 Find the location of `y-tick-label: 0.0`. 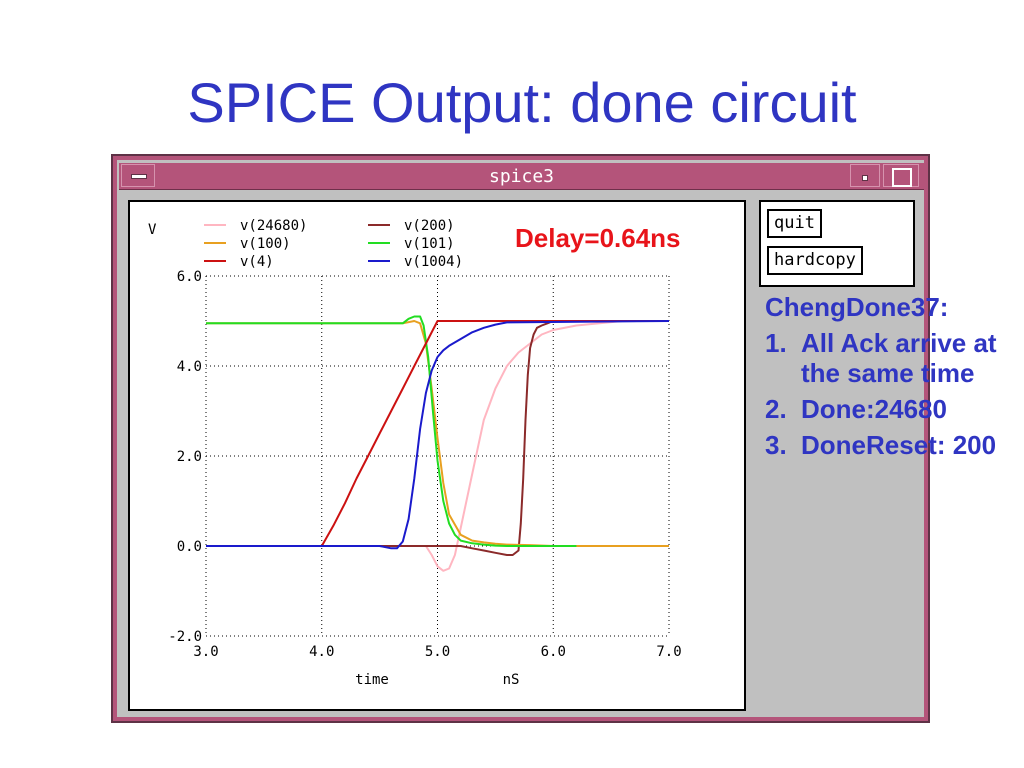

y-tick-label: 0.0 is located at coordinates (189, 547).